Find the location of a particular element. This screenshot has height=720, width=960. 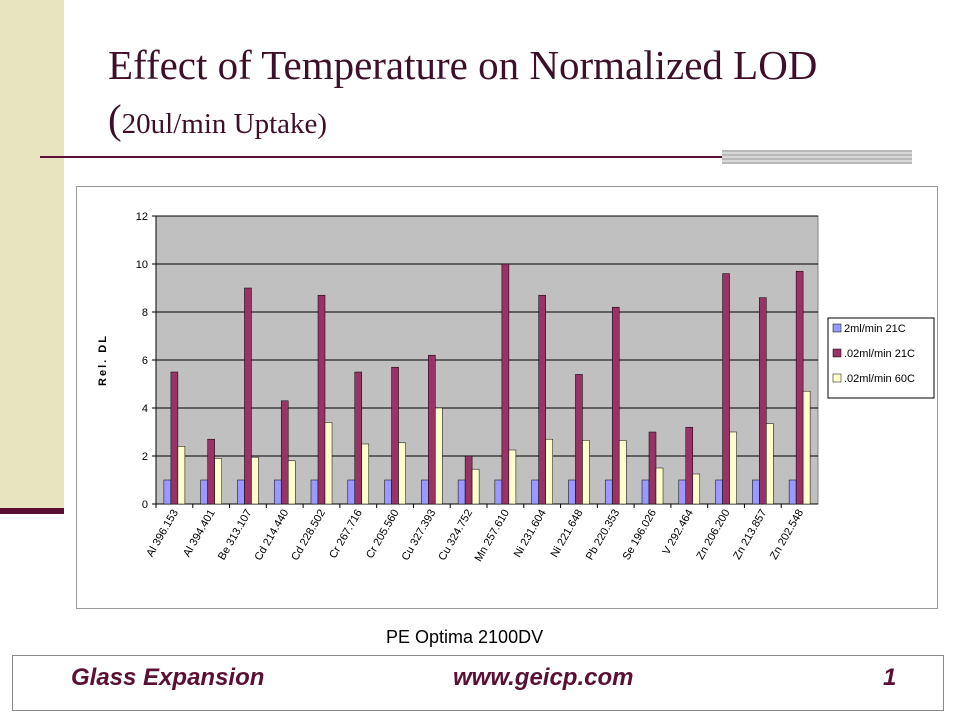

title-divider is located at coordinates (476, 157).